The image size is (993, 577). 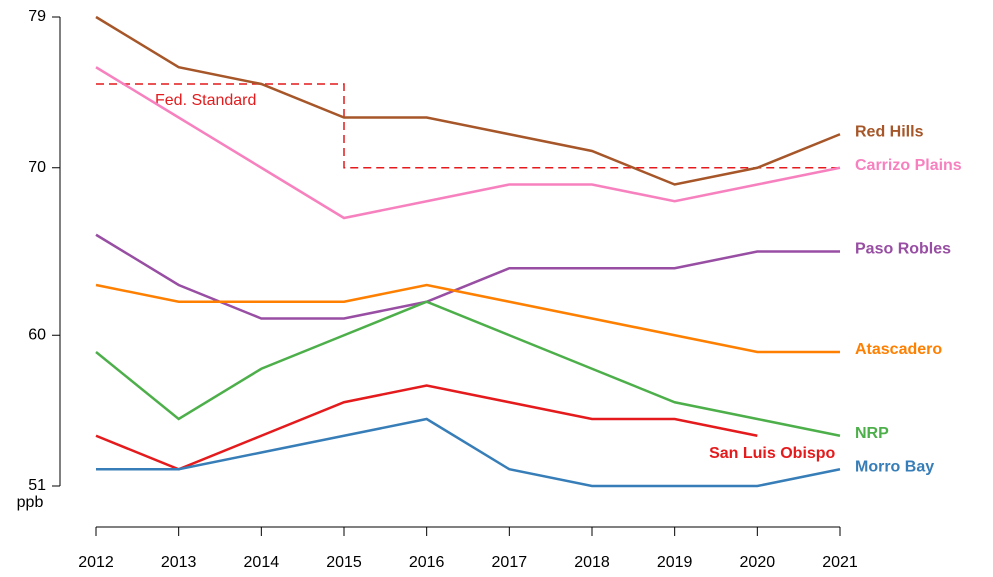 What do you see at coordinates (840, 562) in the screenshot?
I see `x-tick-label: 2021` at bounding box center [840, 562].